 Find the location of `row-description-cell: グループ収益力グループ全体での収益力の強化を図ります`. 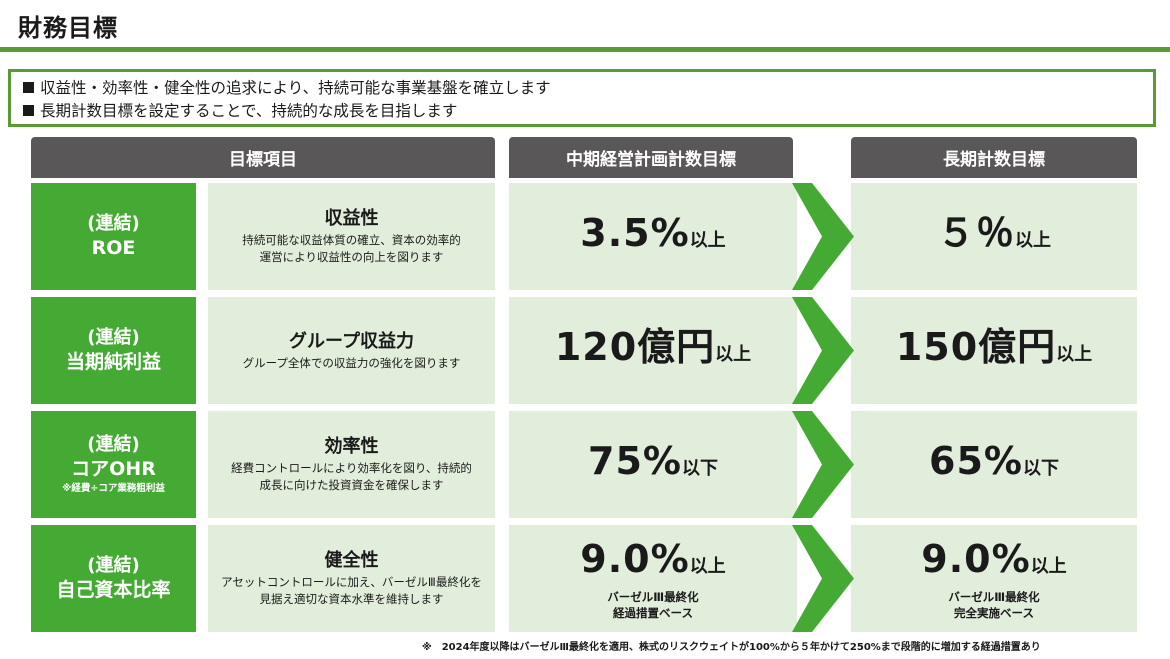

row-description-cell: グループ収益力グループ全体での収益力の強化を図ります is located at coordinates (351, 350).